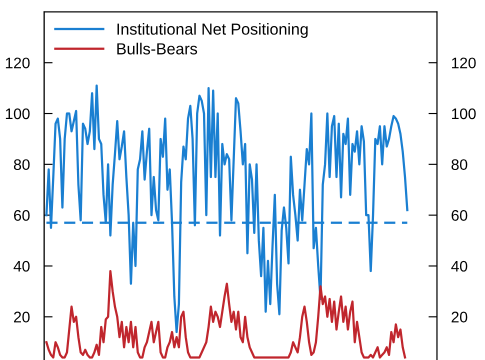  I want to click on y-tick-label: 20, so click(22, 317).